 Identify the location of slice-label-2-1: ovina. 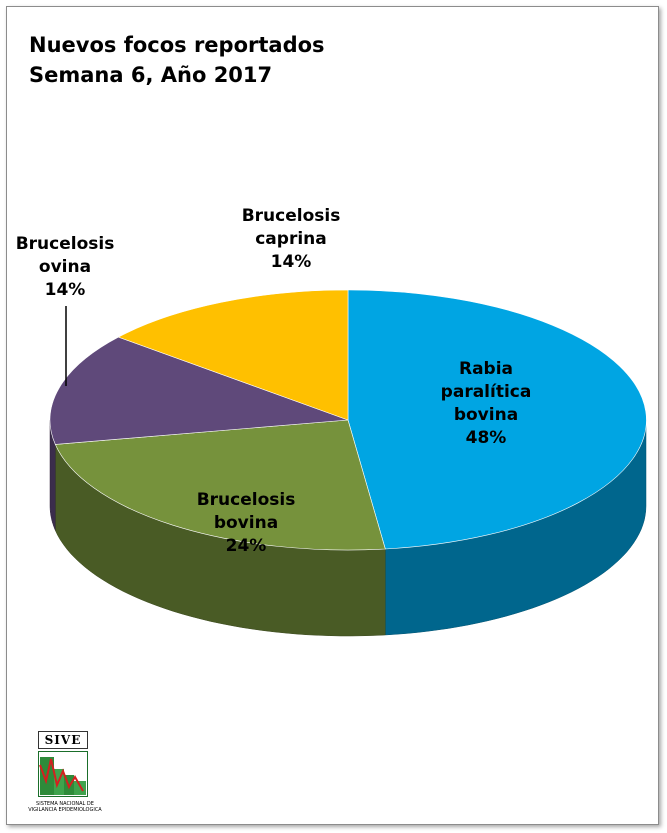
(65, 267).